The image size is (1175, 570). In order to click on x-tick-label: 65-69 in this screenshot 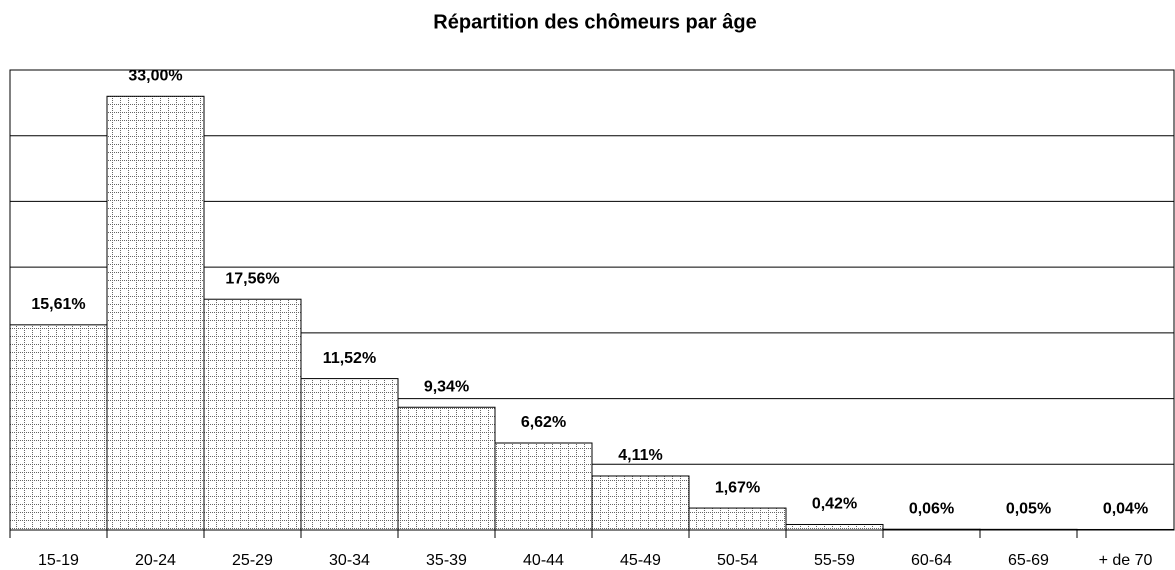, I will do `click(1028, 560)`.